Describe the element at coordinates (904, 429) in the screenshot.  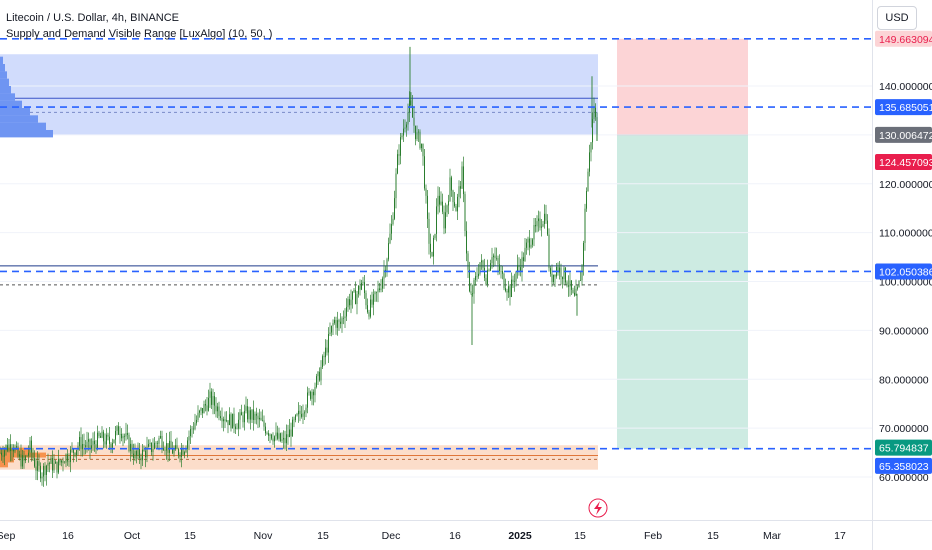
I see `y-tick-label: 70.000000` at that location.